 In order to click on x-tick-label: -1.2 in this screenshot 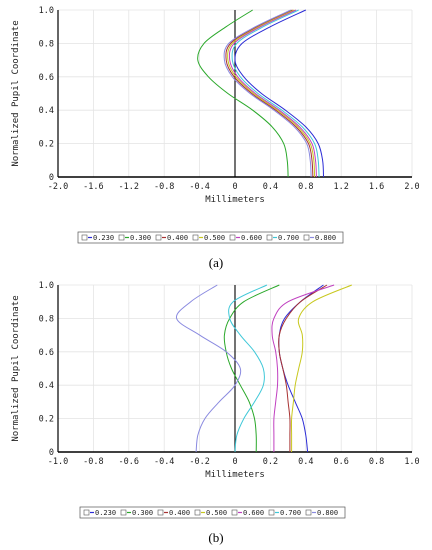, I will do `click(129, 187)`.